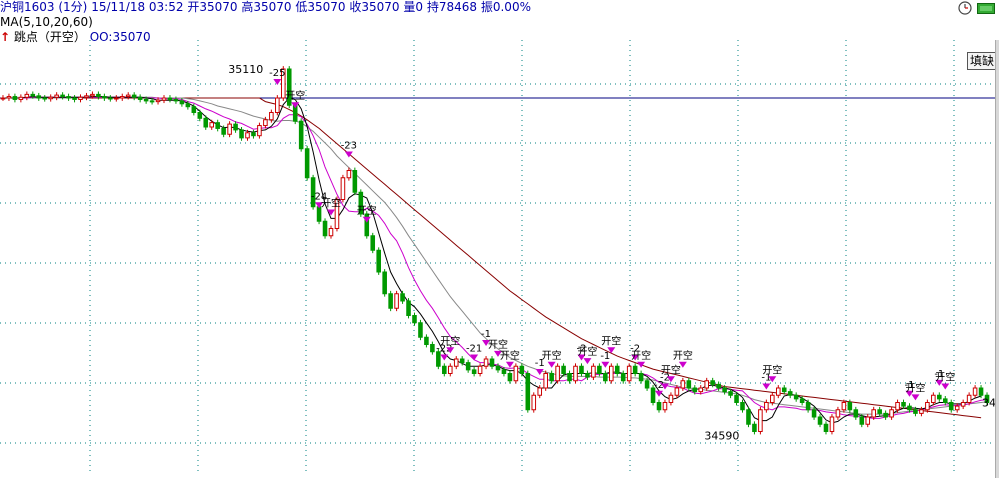 This screenshot has height=478, width=999. What do you see at coordinates (374, 7) in the screenshot?
I see `close-label: 收35070` at bounding box center [374, 7].